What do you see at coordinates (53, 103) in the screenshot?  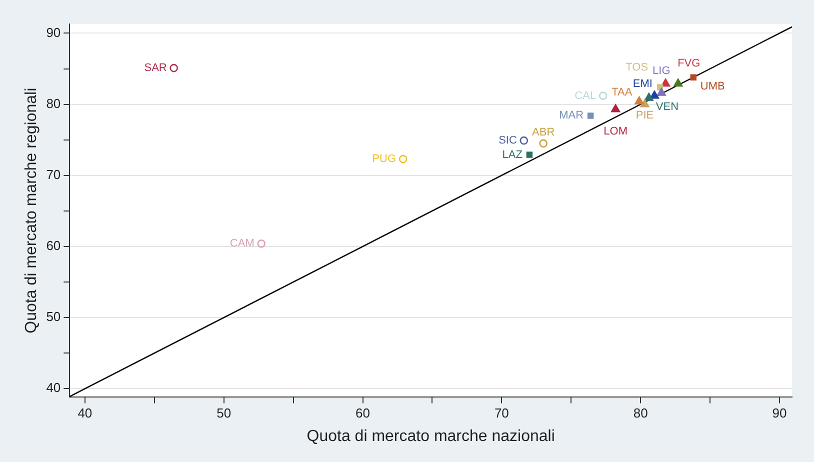 I see `y-tick-label: 80` at bounding box center [53, 103].